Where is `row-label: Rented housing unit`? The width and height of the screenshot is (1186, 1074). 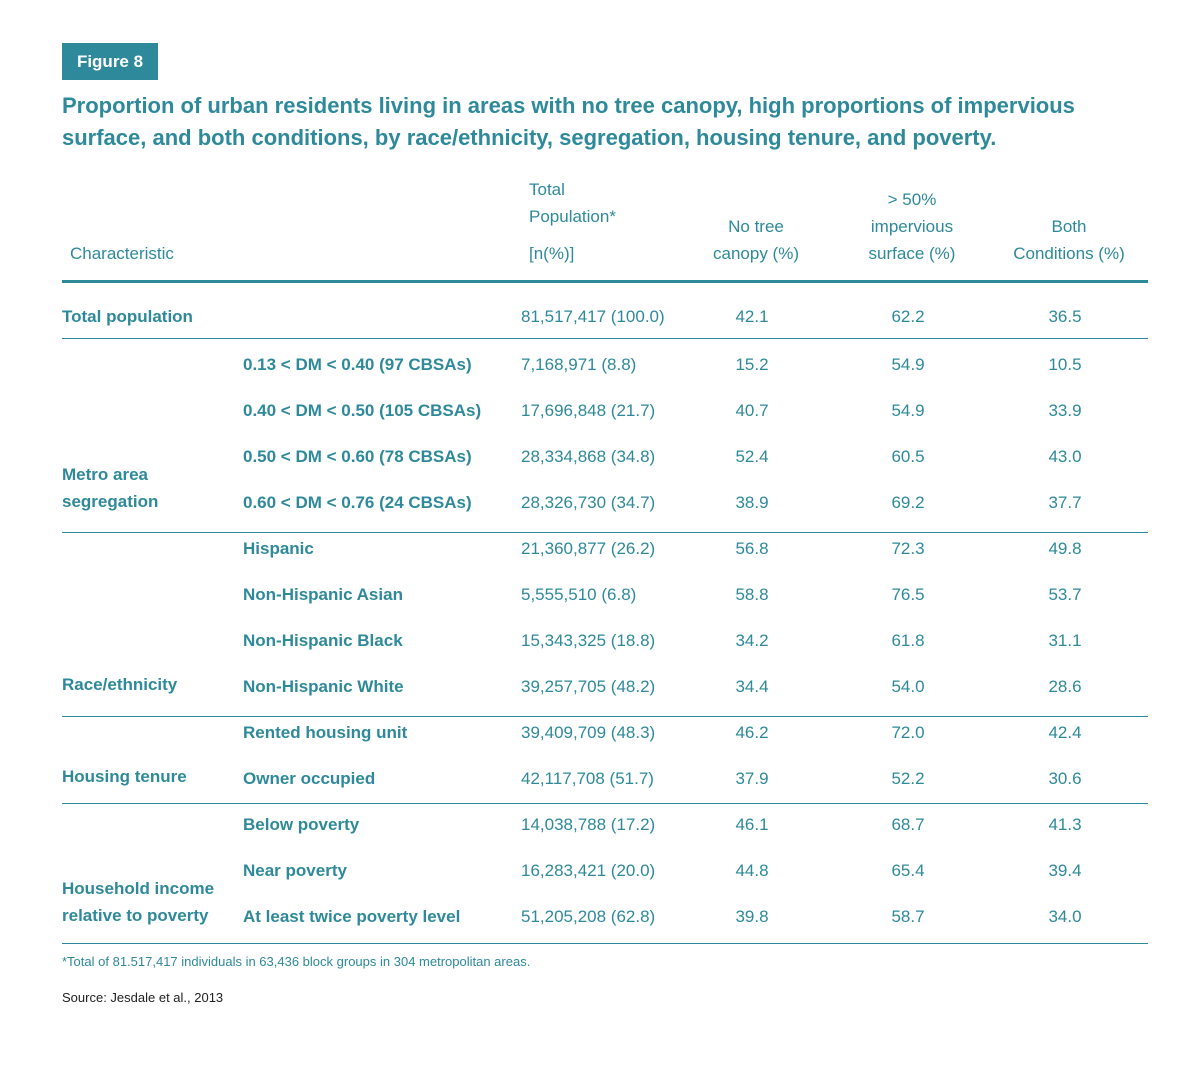 row-label: Rented housing unit is located at coordinates (325, 732).